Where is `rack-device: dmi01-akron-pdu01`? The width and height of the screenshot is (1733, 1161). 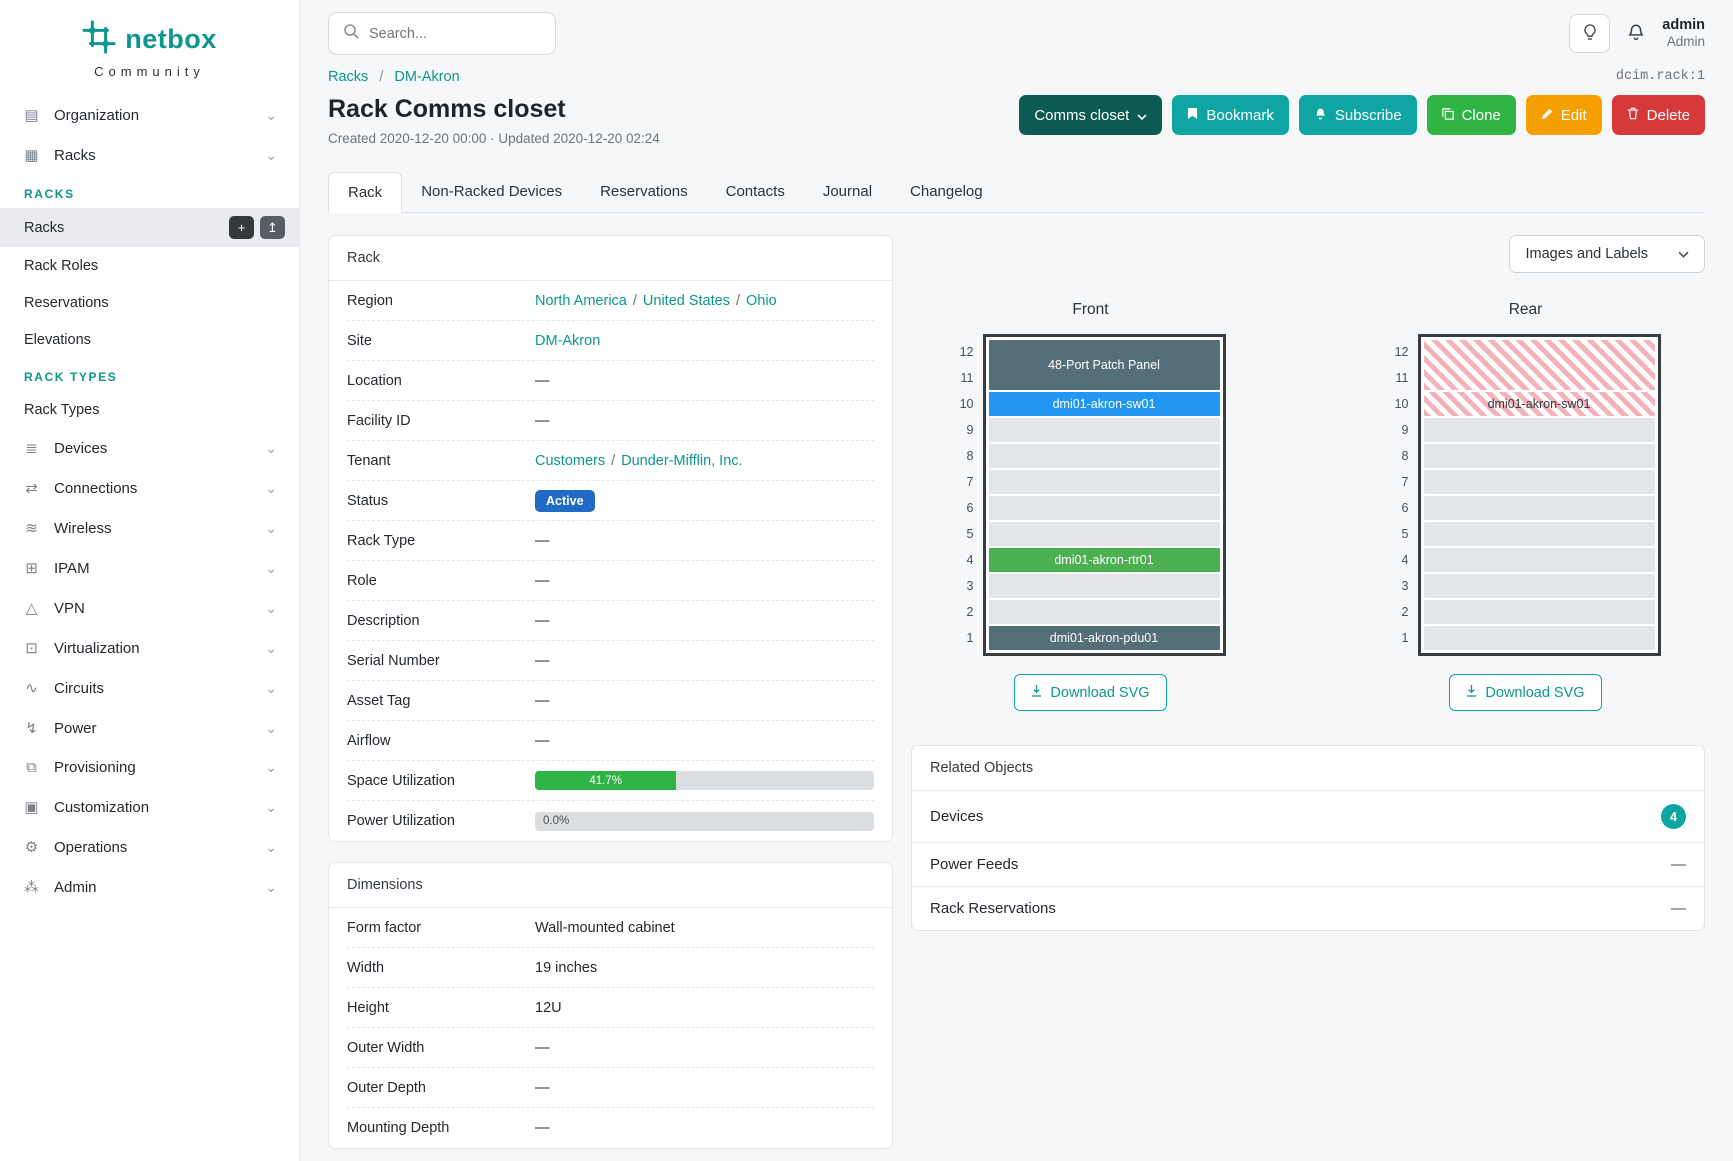 rack-device: dmi01-akron-pdu01 is located at coordinates (1104, 638).